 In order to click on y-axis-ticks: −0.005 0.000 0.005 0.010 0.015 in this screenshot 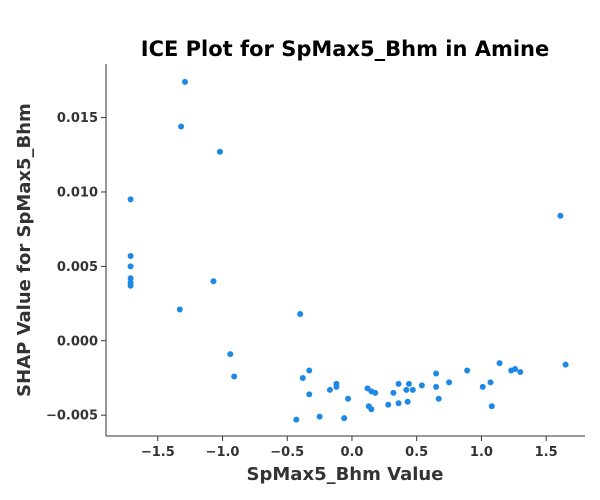, I will do `click(76, 267)`.